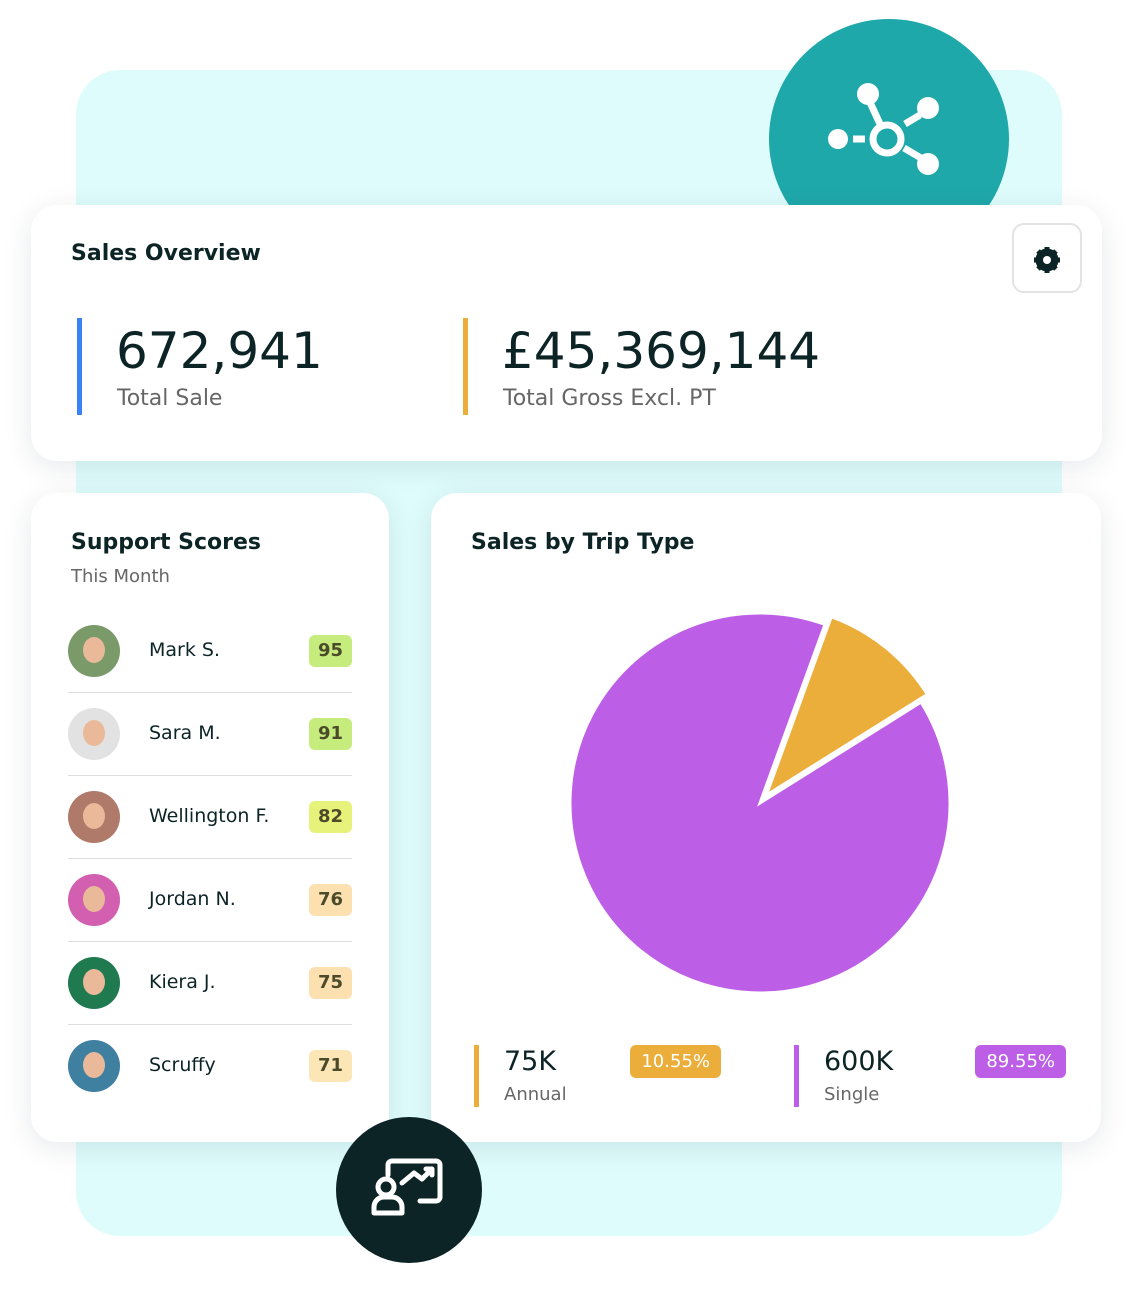  What do you see at coordinates (219, 351) in the screenshot?
I see `metric-value: 672,941` at bounding box center [219, 351].